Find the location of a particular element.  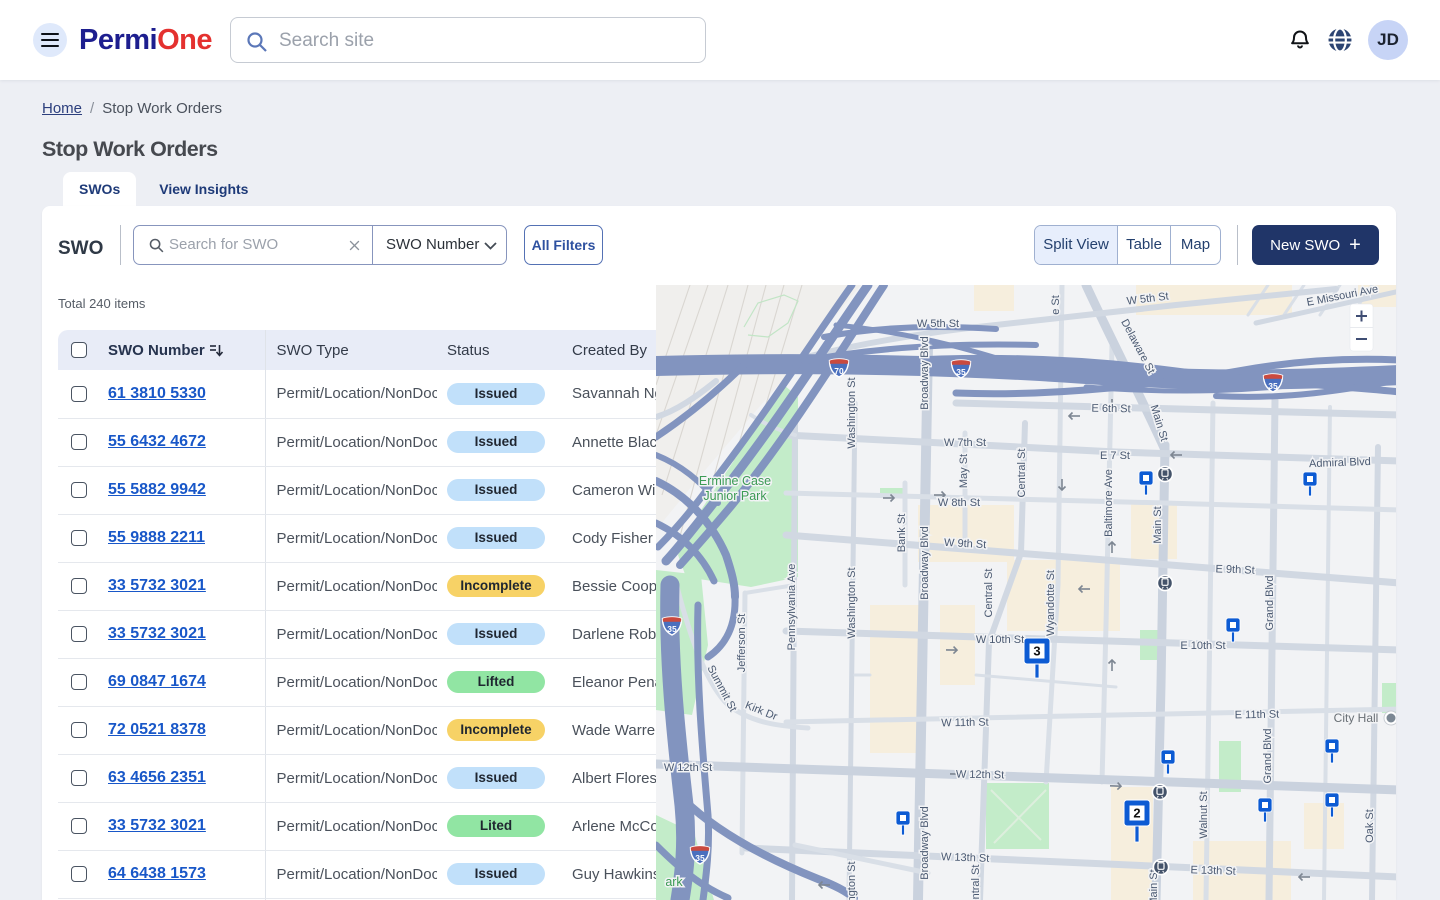

svg-text: 3 is located at coordinates (1036, 651).